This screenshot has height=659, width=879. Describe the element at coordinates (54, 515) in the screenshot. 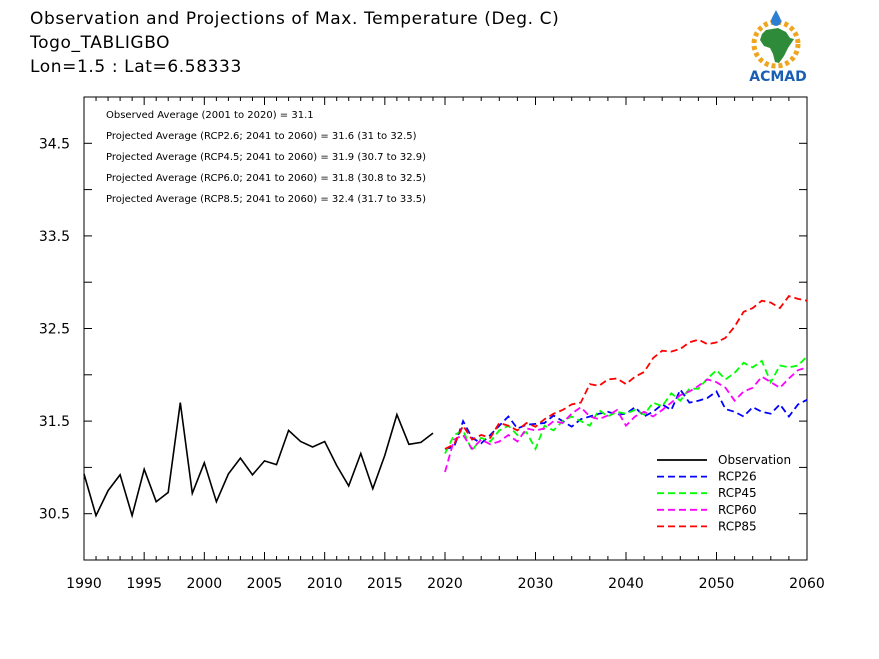

I see `y-tick-label: 30.5` at that location.